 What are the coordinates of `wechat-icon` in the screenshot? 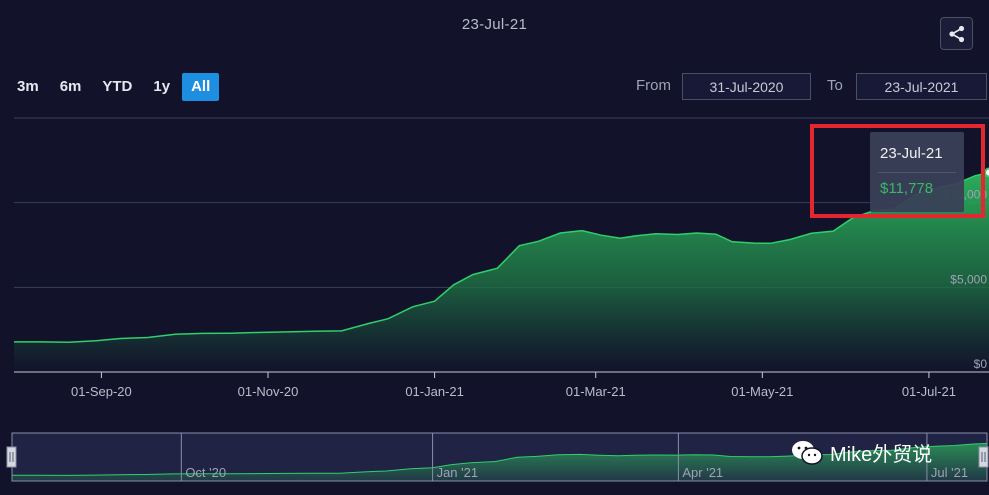 It's located at (807, 452).